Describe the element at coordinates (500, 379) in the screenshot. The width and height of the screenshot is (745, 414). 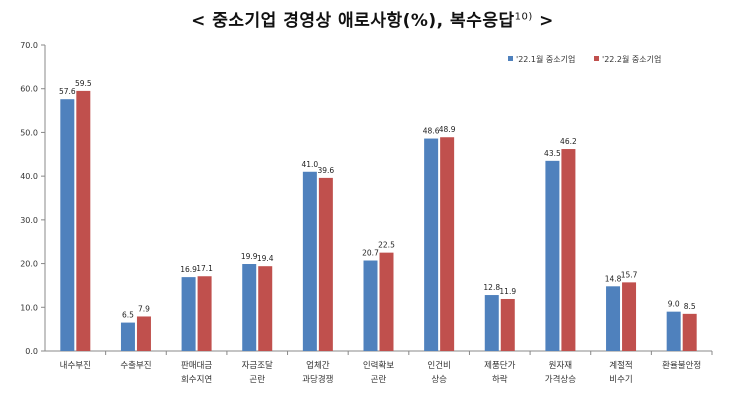
I see `category-label: 하락` at that location.